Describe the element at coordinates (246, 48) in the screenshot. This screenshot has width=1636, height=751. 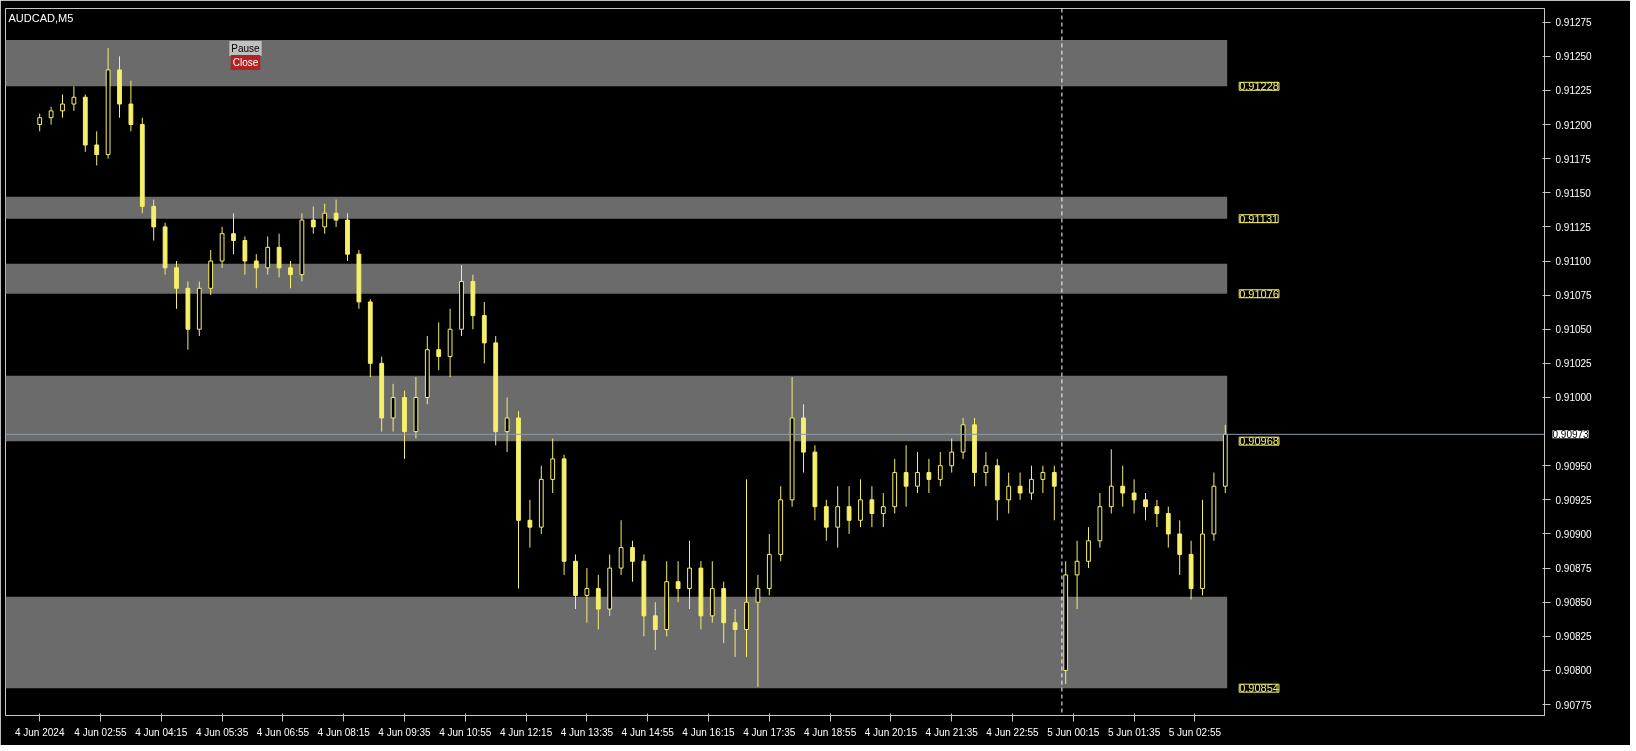
I see `annotation: Pause` at that location.